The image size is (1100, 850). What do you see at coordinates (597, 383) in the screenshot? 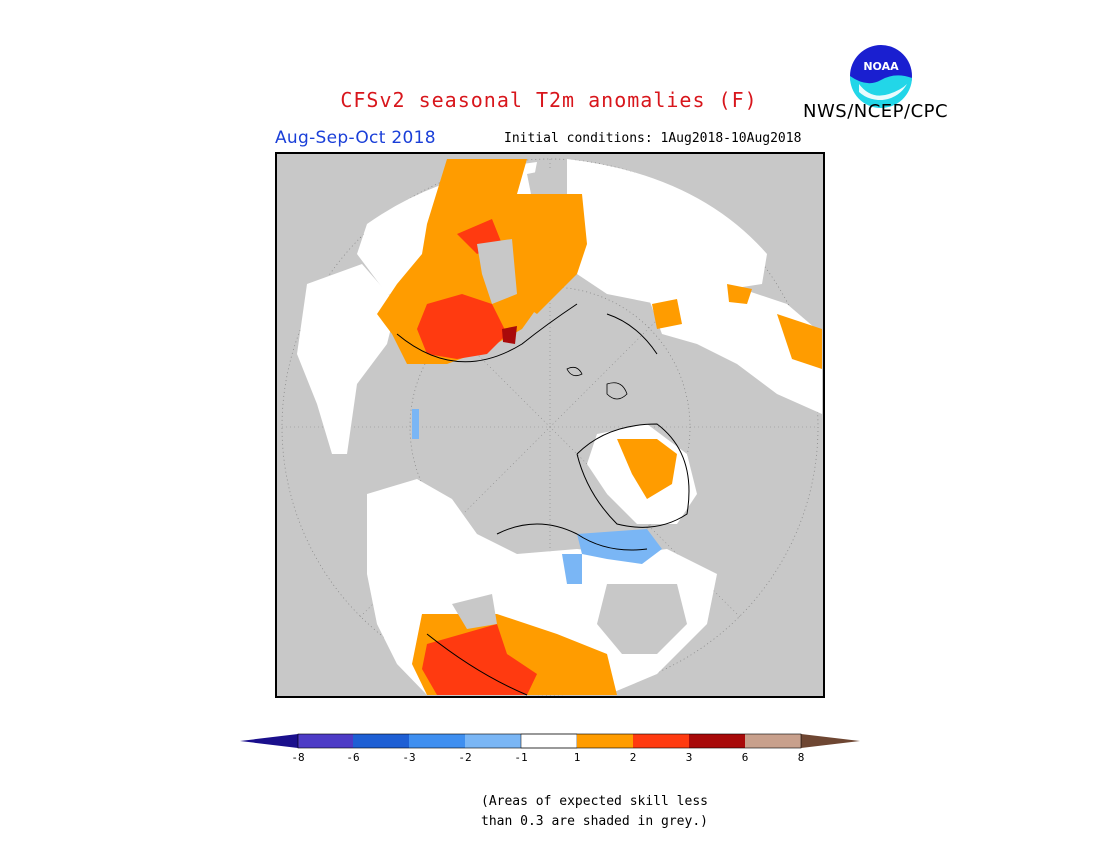
I see `coastline-islands` at bounding box center [597, 383].